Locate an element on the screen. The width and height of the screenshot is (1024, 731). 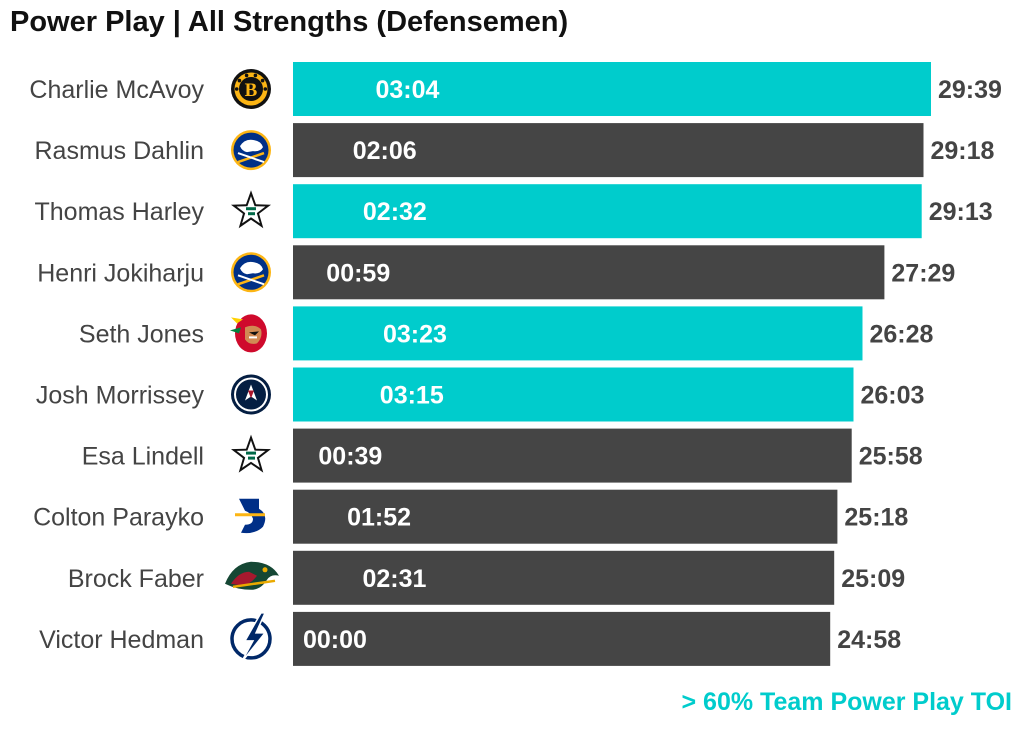
player-name-label: Seth Jones is located at coordinates (141, 334).